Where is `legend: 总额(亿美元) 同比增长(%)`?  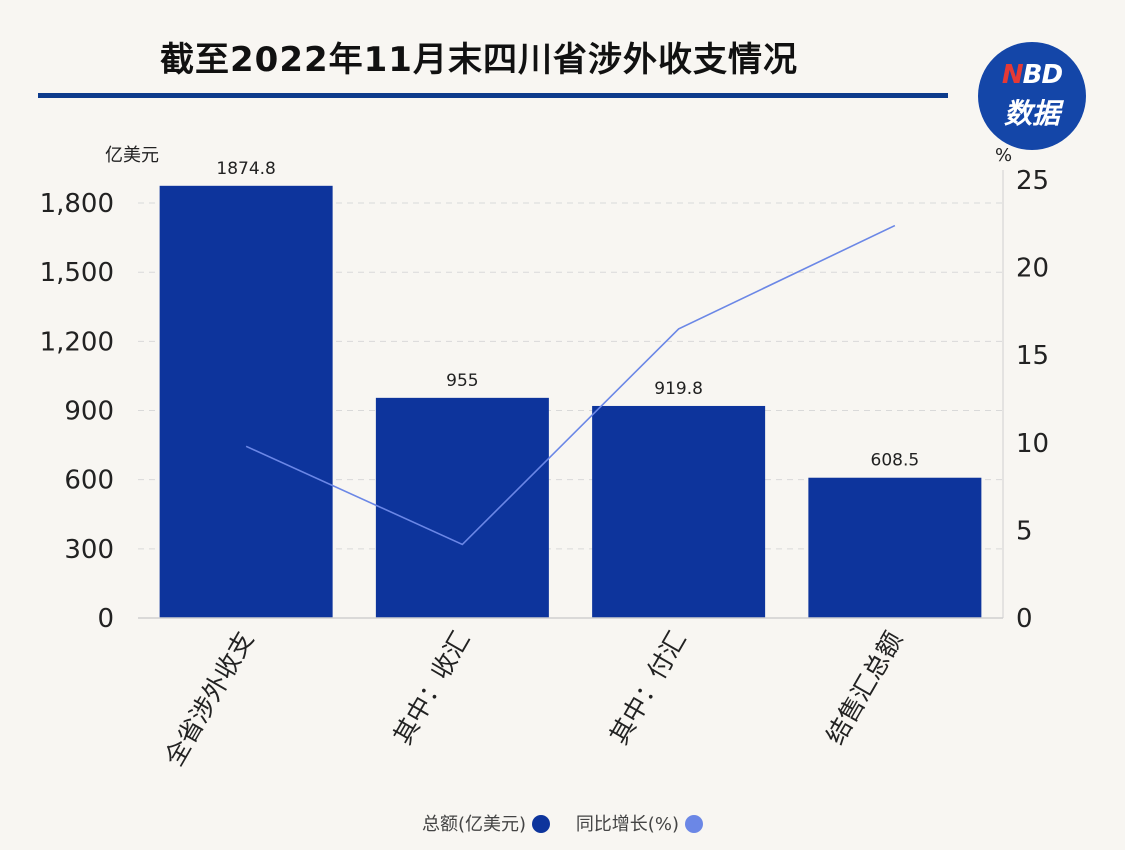
legend: 总额(亿美元) 同比增长(%) is located at coordinates (562, 823).